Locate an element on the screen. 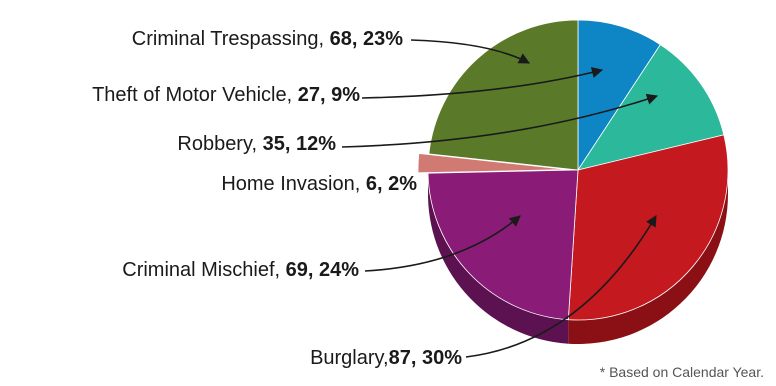 The height and width of the screenshot is (386, 776). slice-label-name-theft: Theft of Motor Vehicle, is located at coordinates (195, 95).